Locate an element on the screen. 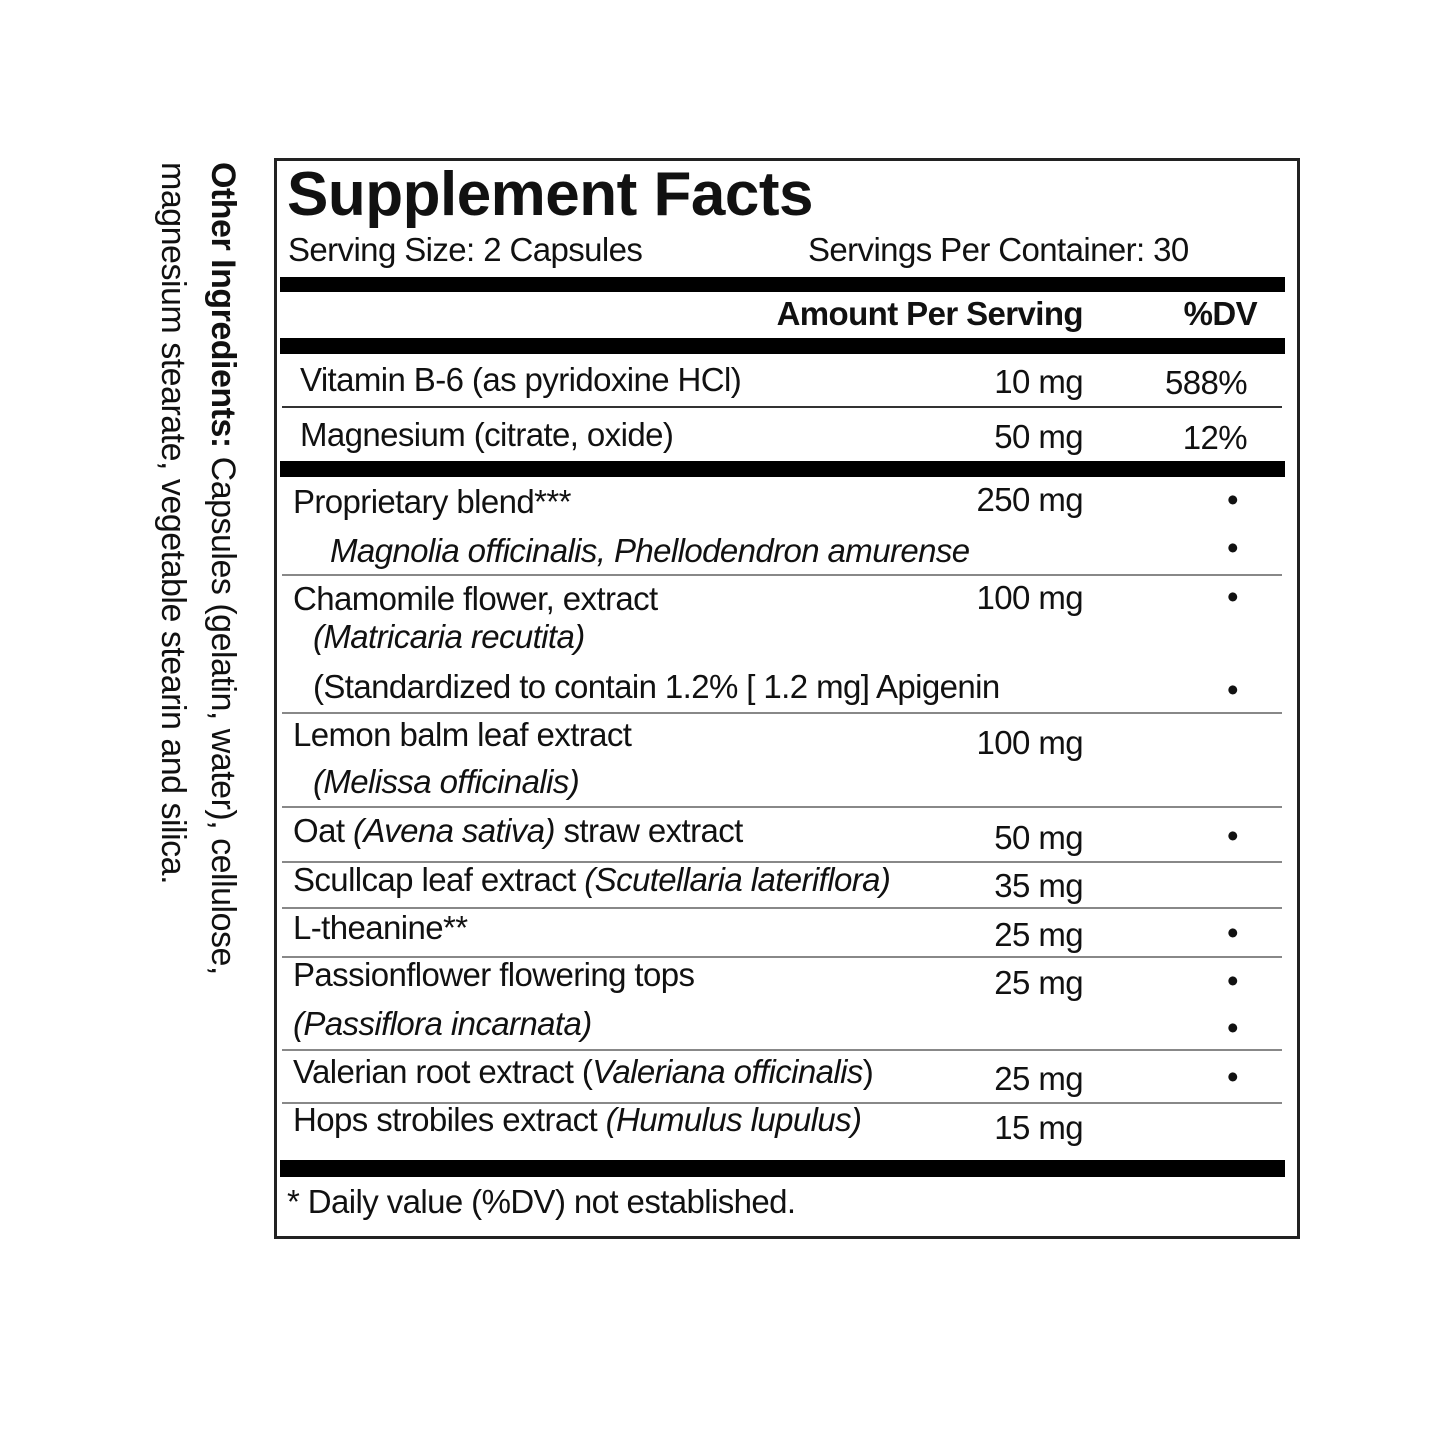 The height and width of the screenshot is (1445, 1445). magnesium-dv: 12% is located at coordinates (1215, 437).